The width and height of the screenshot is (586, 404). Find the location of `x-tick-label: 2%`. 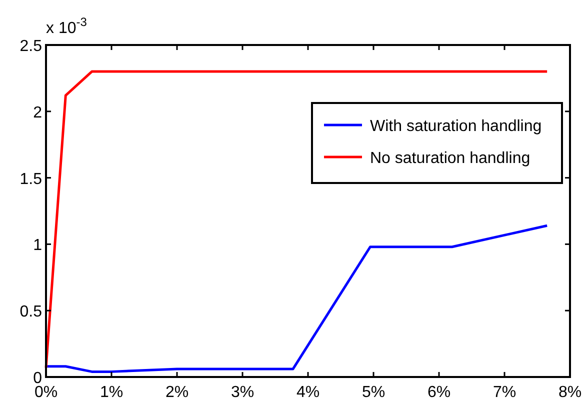

x-tick-label: 2% is located at coordinates (177, 392).